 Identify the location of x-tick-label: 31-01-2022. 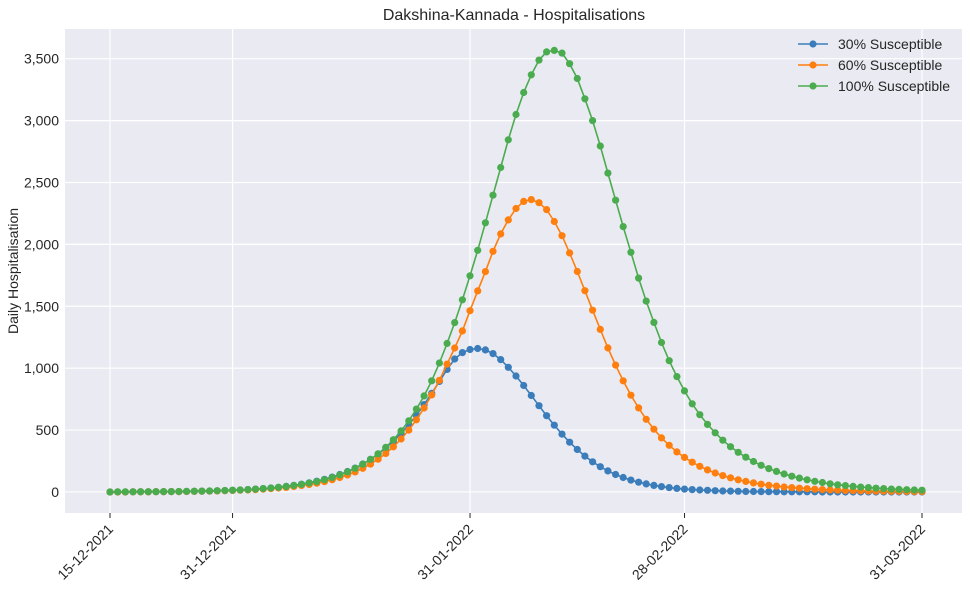
(445, 552).